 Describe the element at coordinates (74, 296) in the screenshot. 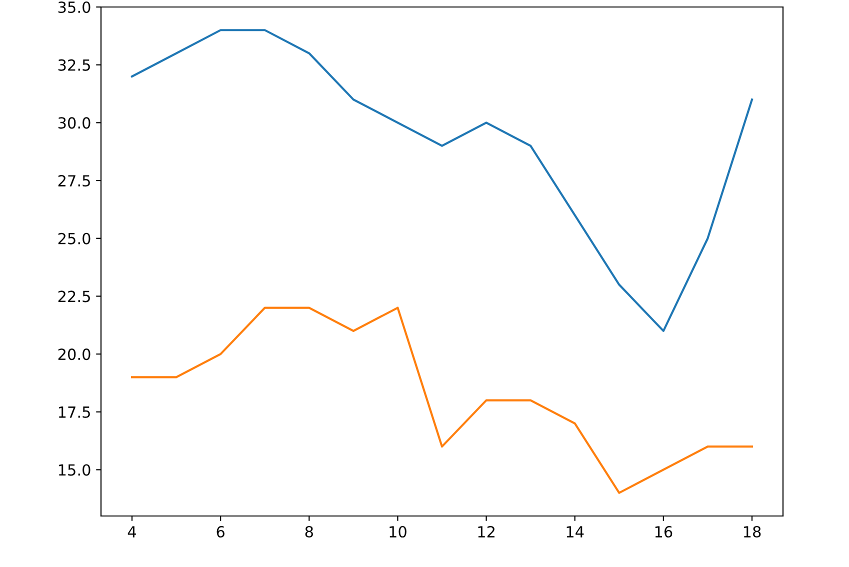

I see `y-tick-label: 22.5` at that location.